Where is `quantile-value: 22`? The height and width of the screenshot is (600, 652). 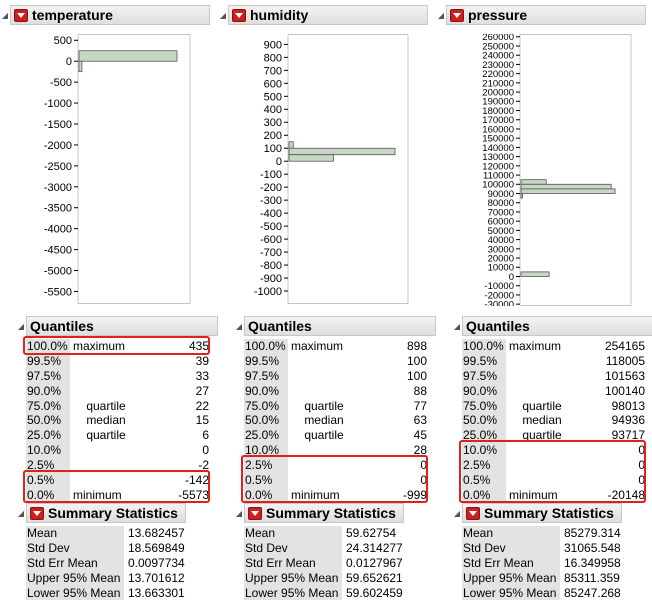 quantile-value: 22 is located at coordinates (202, 405).